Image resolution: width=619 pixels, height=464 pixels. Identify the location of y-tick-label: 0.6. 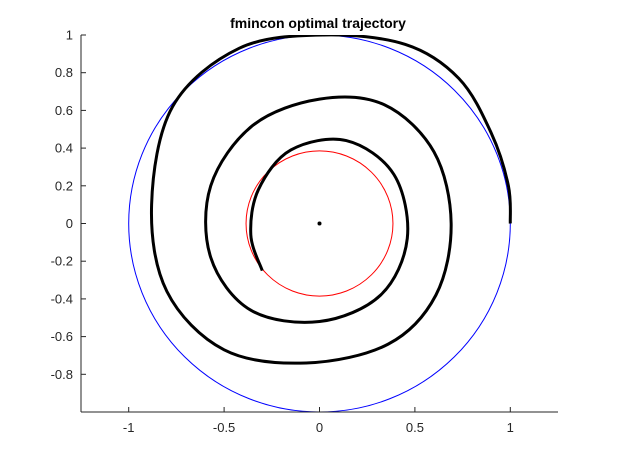
(64, 110).